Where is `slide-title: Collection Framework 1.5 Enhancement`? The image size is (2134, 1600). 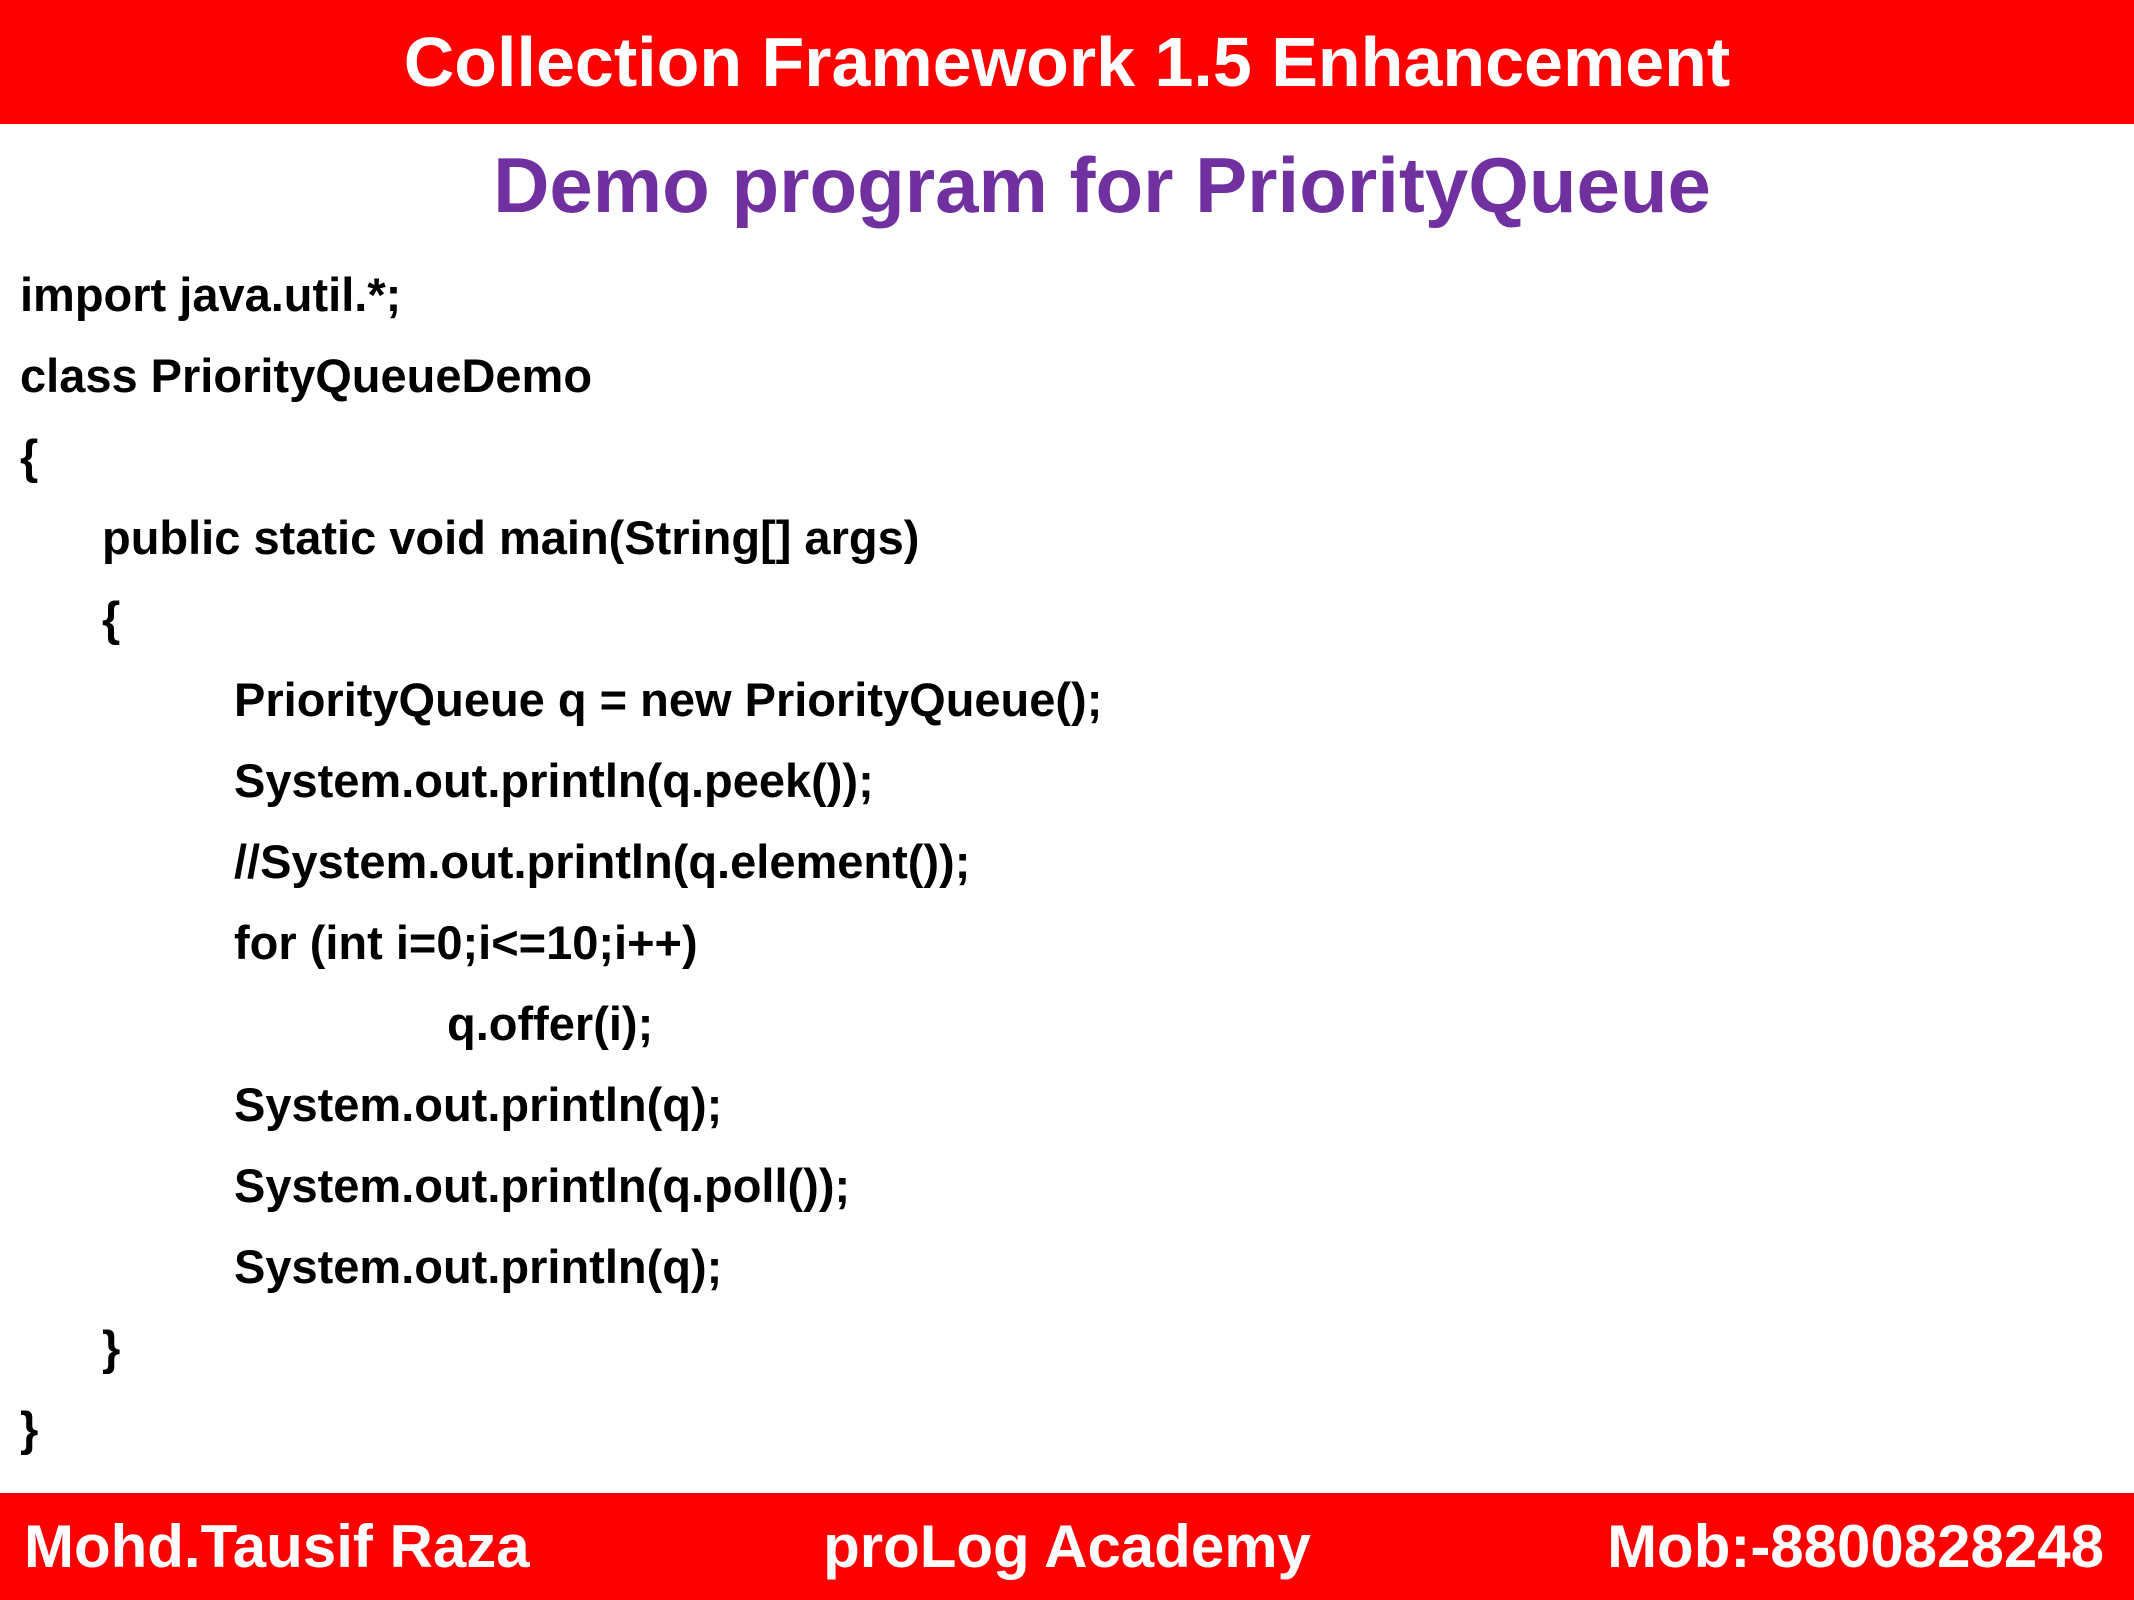 slide-title: Collection Framework 1.5 Enhancement is located at coordinates (1067, 62).